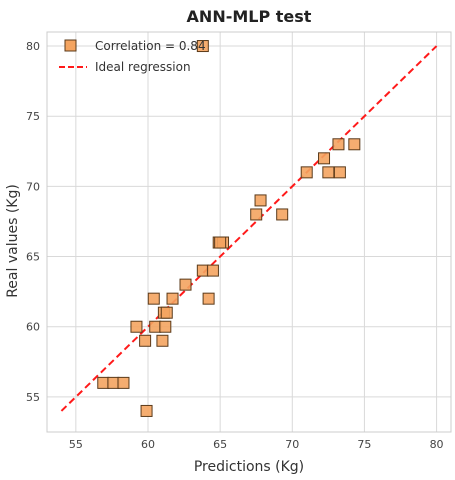 Image resolution: width=455 pixels, height=480 pixels. I want to click on y-axis-label: Real values (Kg), so click(13, 241).